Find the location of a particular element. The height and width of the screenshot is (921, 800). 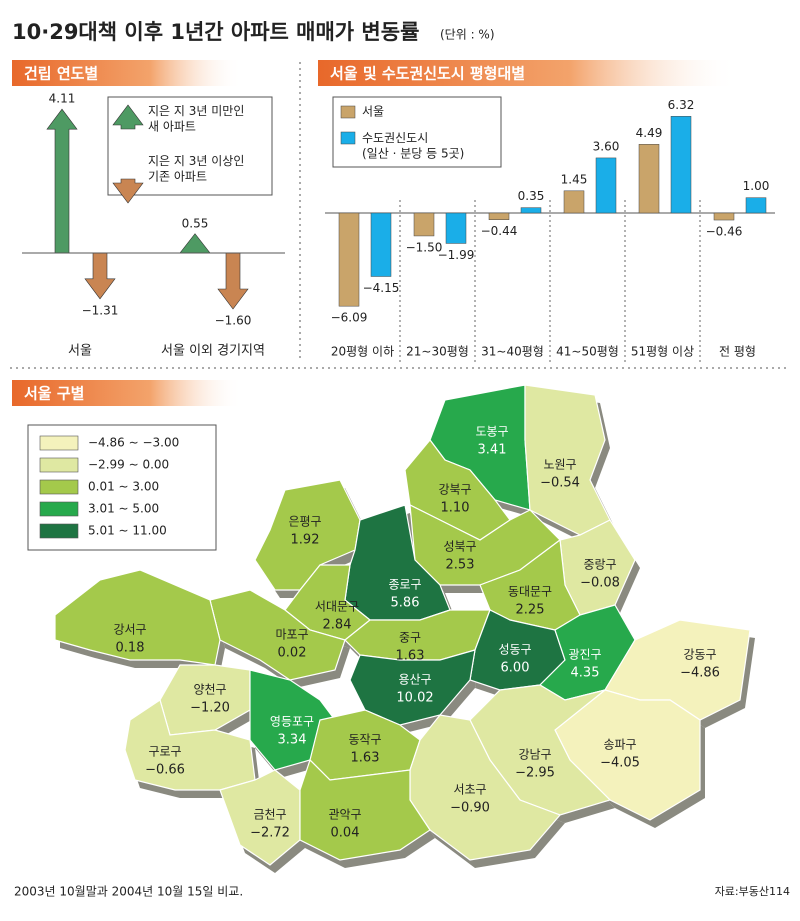

legend-label: 0.01 ∼ 3.00 is located at coordinates (123, 487).